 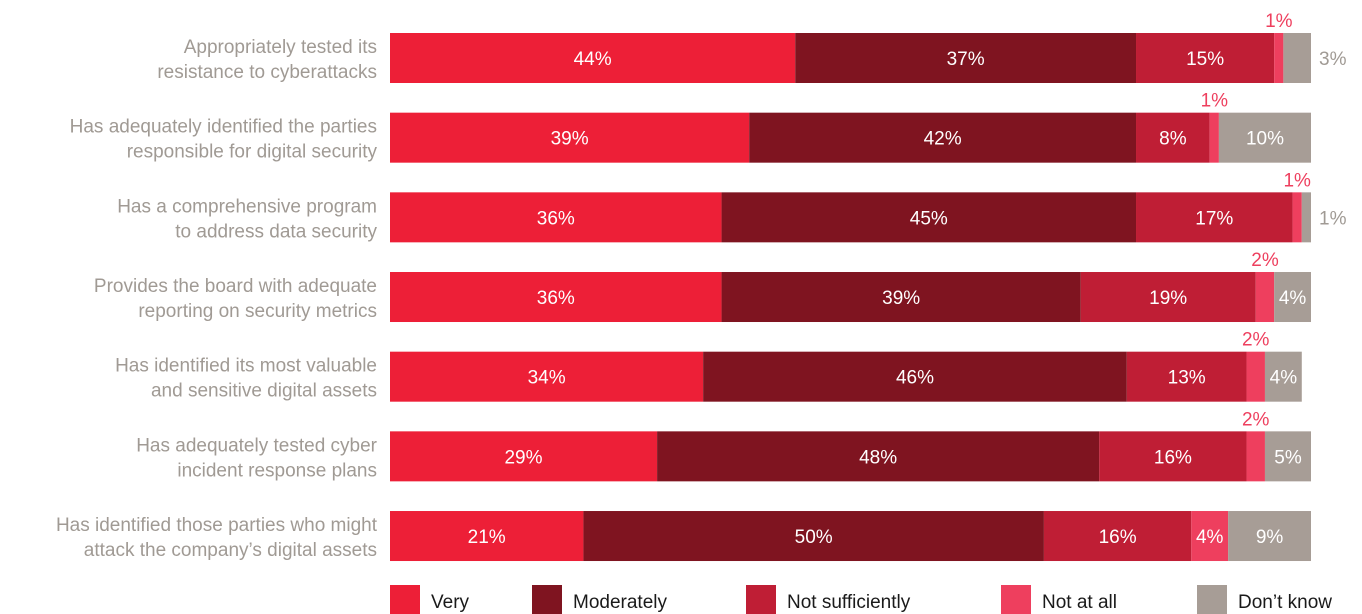 I want to click on data-label: 19%, so click(x=1168, y=298).